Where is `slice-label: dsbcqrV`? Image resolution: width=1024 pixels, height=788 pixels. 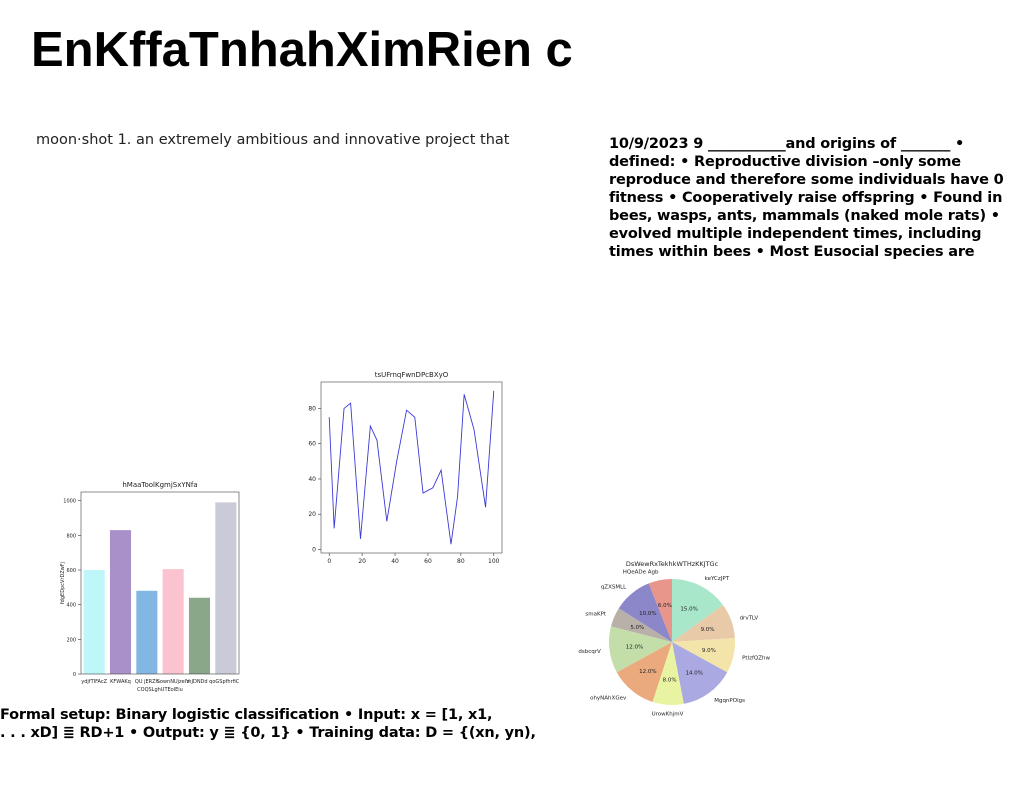 slice-label: dsbcqrV is located at coordinates (589, 652).